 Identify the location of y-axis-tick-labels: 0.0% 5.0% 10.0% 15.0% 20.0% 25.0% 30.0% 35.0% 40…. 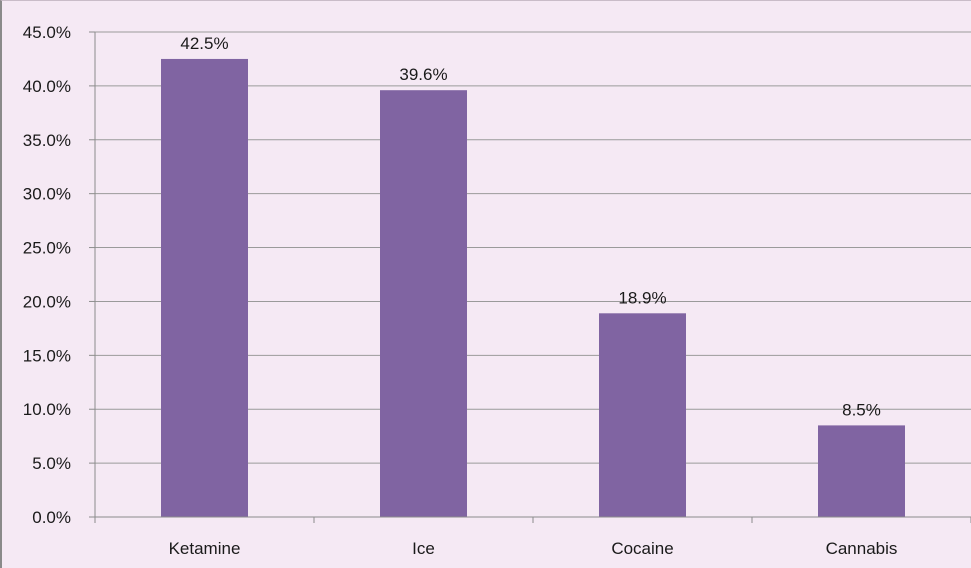
(47, 275).